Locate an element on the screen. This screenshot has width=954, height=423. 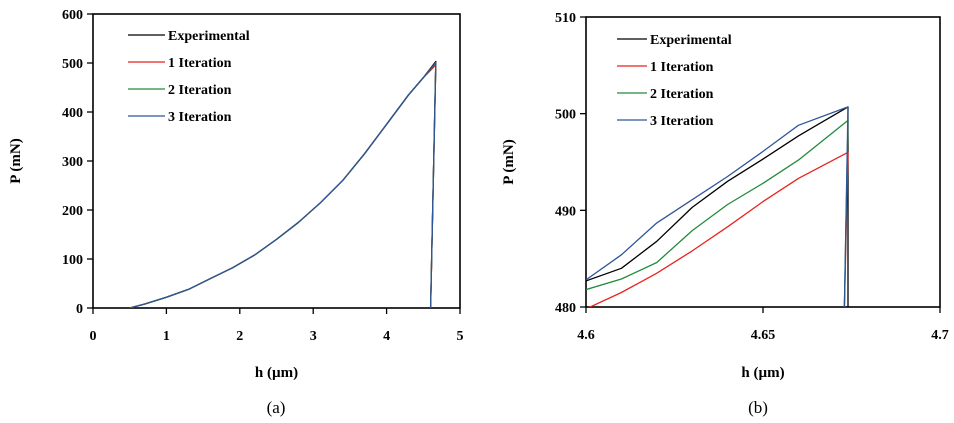
series-line-3-iteration is located at coordinates (717, 206).